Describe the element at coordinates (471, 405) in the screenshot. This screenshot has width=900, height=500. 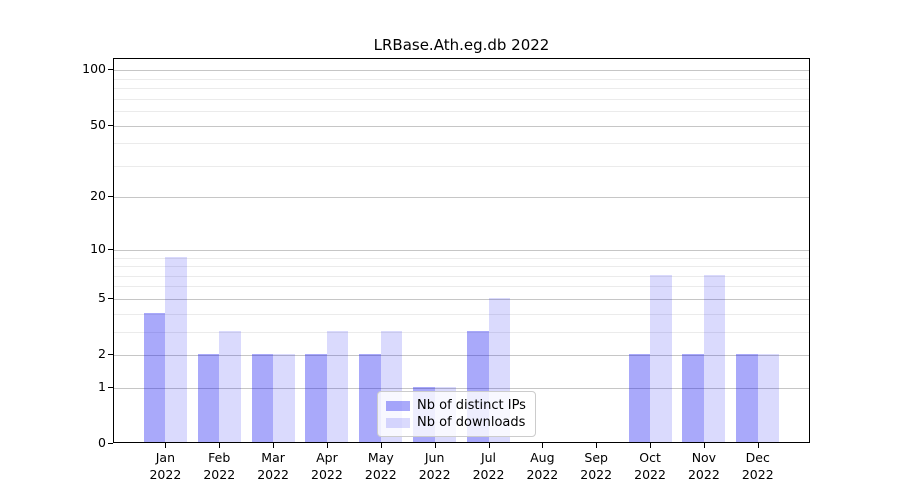
I see `legend-label: Nb of distinct IPs` at that location.